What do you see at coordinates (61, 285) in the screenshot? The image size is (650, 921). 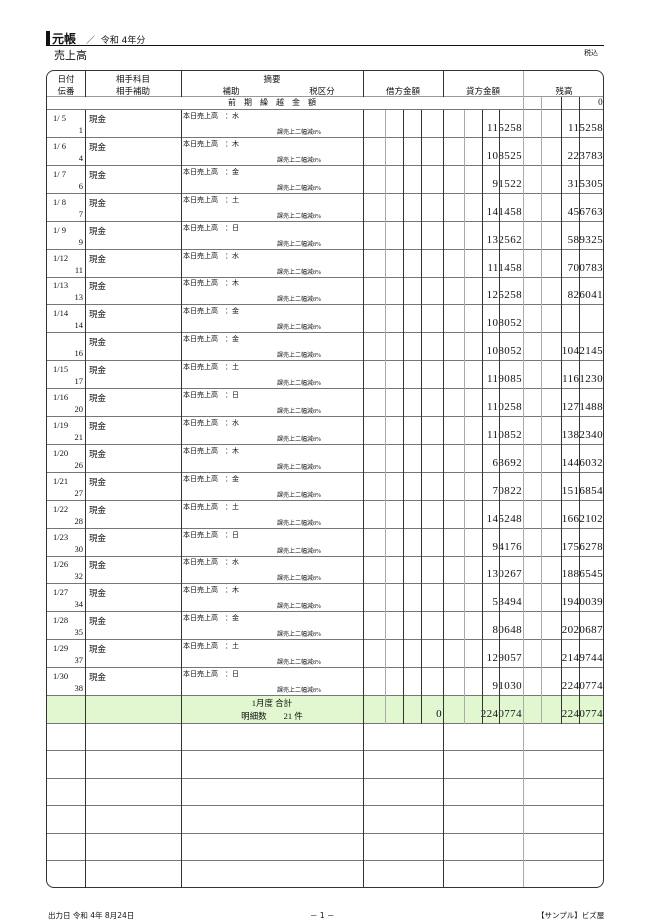 I see `entry-date: 1/13` at bounding box center [61, 285].